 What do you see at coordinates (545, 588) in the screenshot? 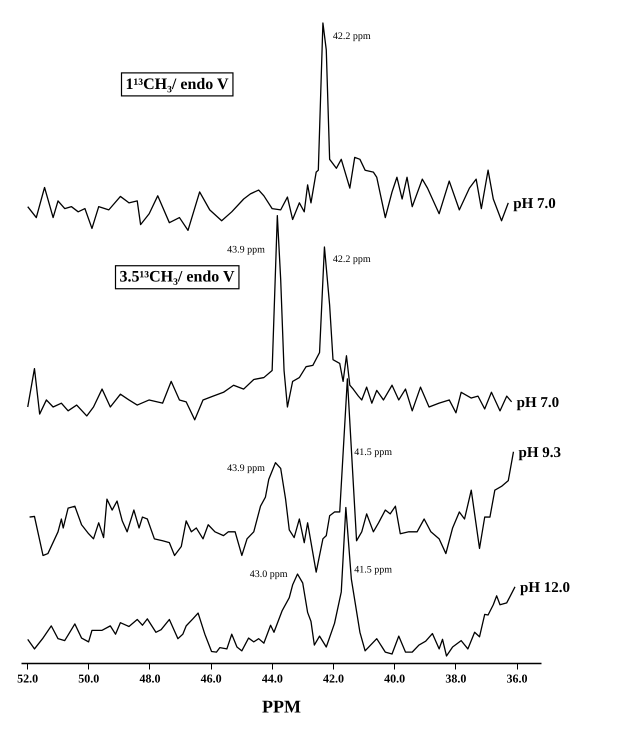
I see `series-label: pH 12.0` at bounding box center [545, 588].